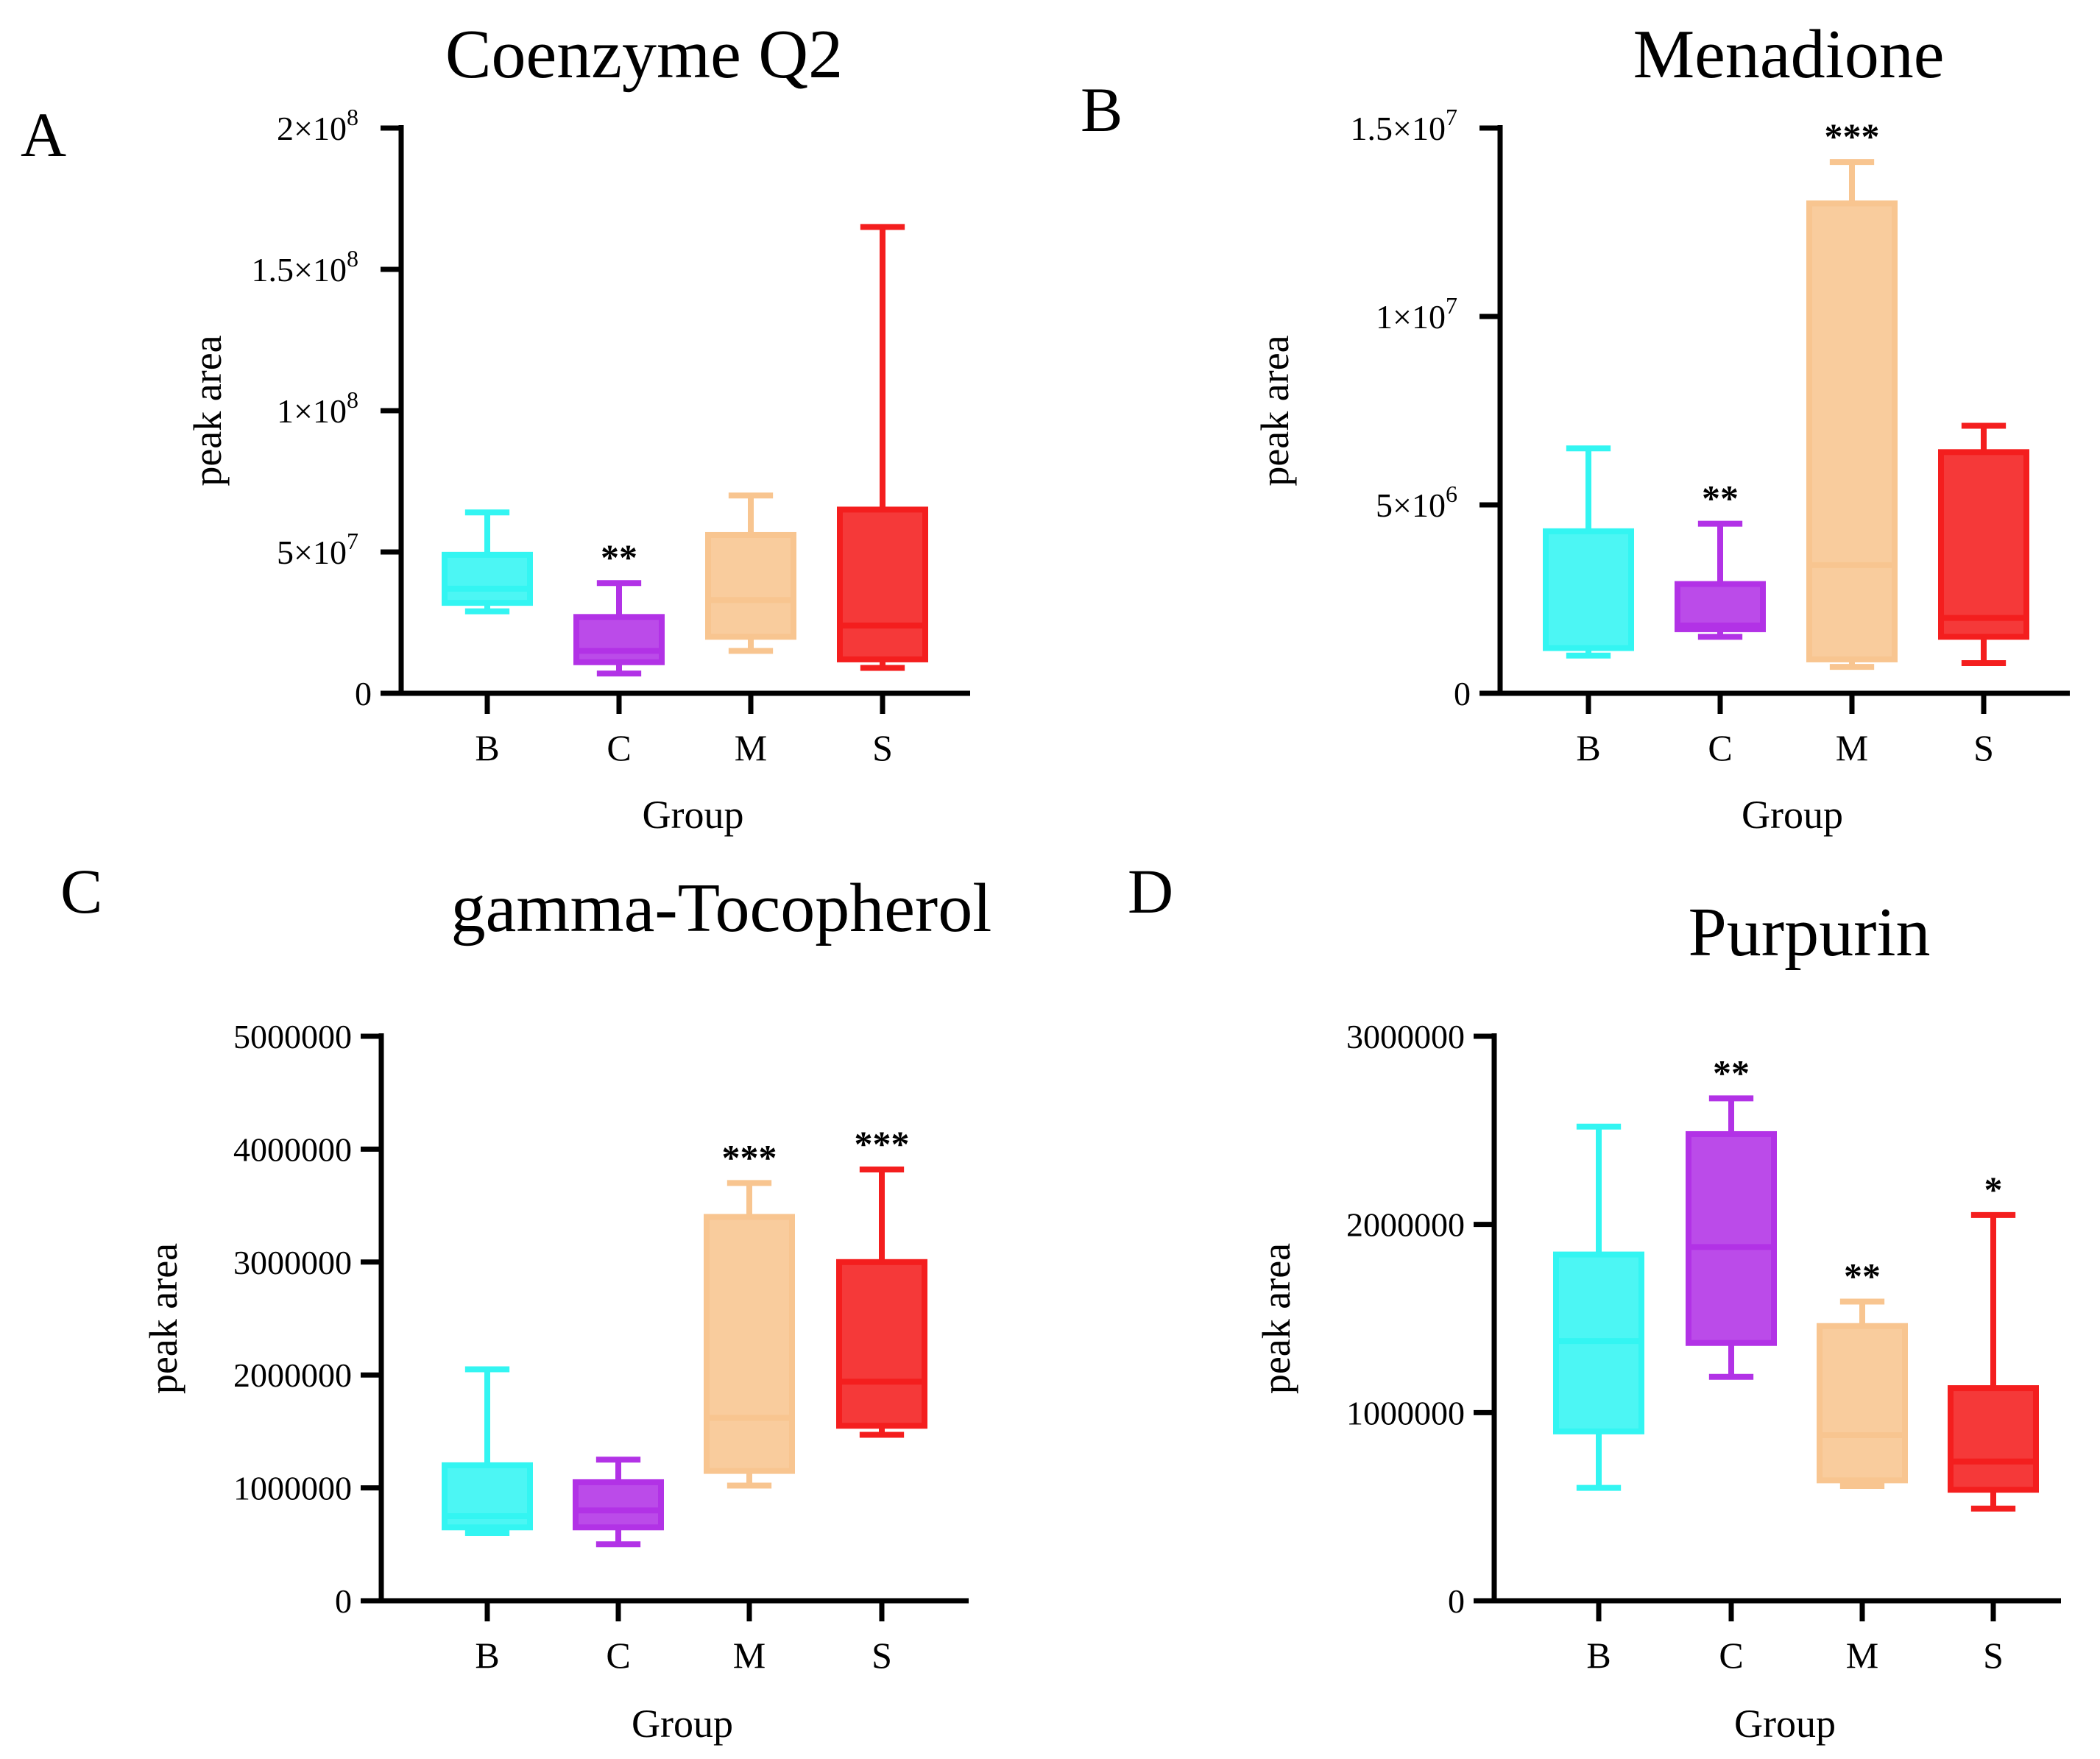  I want to click on y-tick-label: 1×10⁸, so click(317, 408).